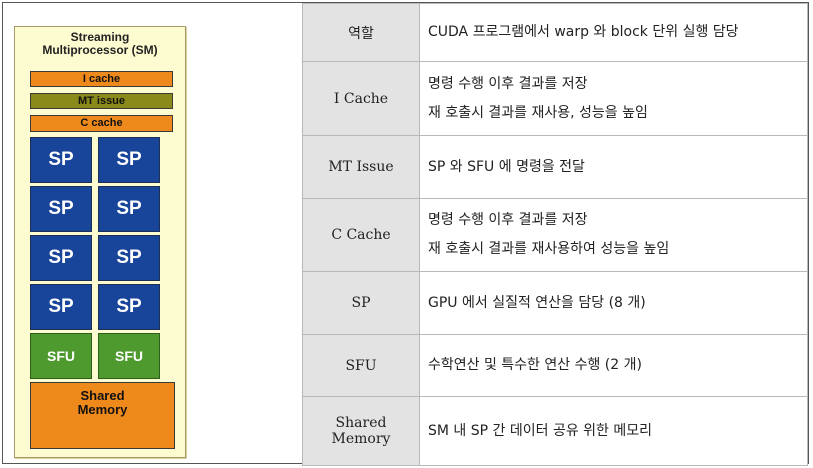  I want to click on shared-memory-line1: Shared, so click(102, 395).